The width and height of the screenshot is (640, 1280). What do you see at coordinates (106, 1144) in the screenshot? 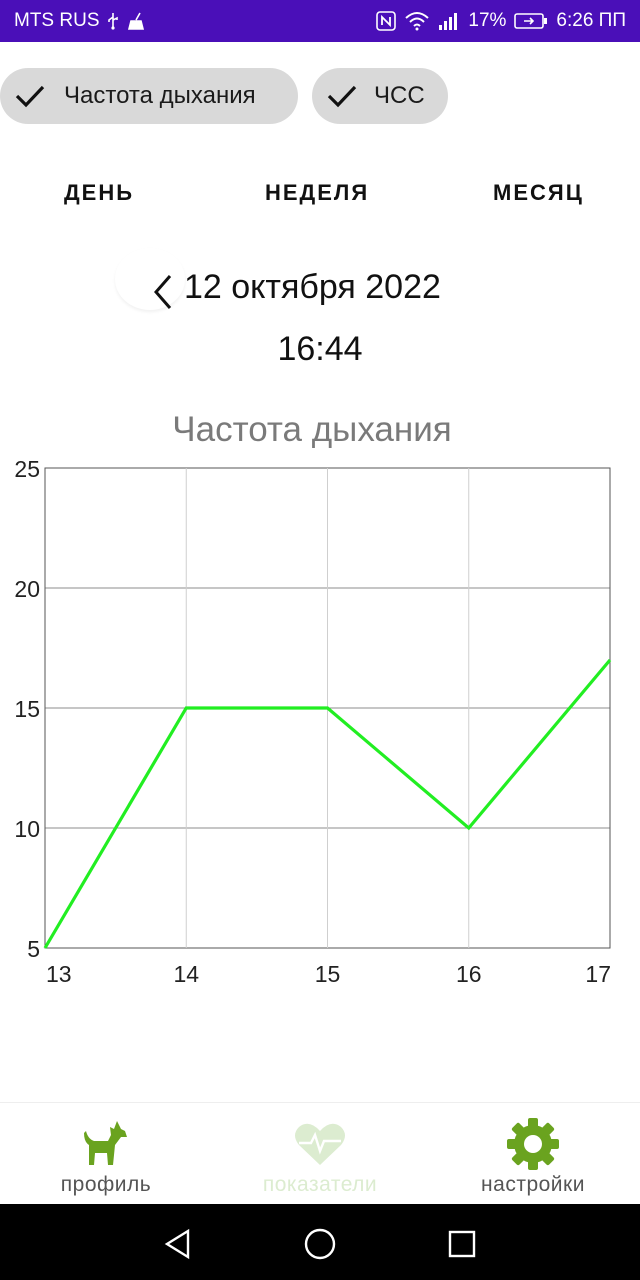
I see `dog-icon` at bounding box center [106, 1144].